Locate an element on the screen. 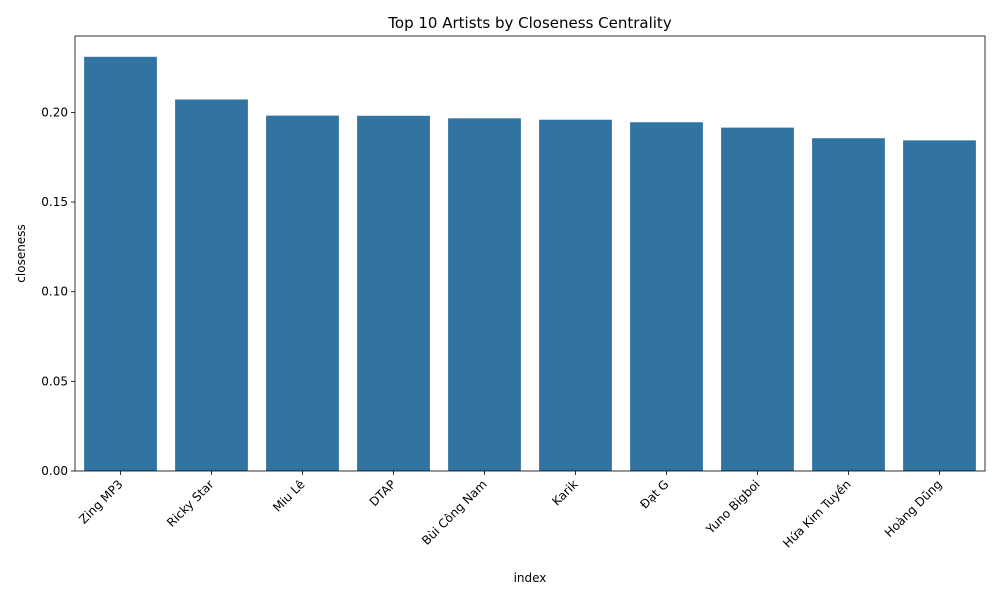  y-tick-label: 0.20 is located at coordinates (54, 112).